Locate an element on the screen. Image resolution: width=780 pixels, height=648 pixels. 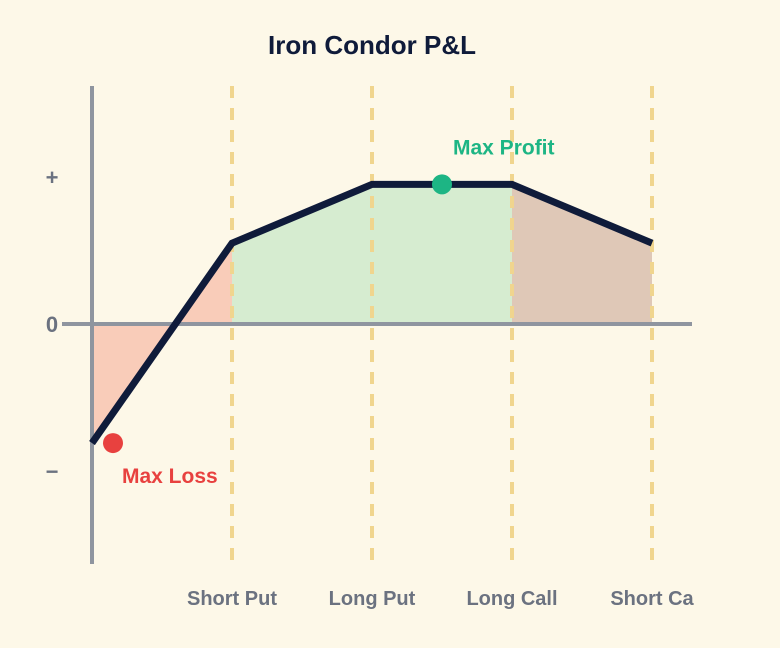
x-tick-label-short-put: Short Put is located at coordinates (232, 599).